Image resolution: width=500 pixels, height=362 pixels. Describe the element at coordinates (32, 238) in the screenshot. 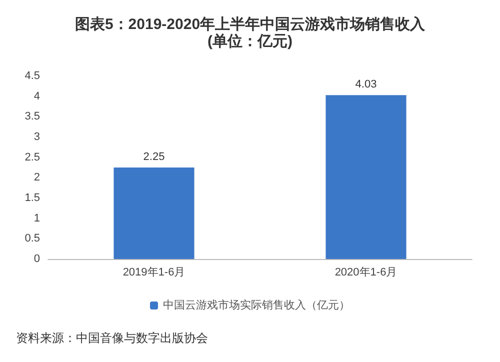

I see `y-tick-label: 0.5` at that location.